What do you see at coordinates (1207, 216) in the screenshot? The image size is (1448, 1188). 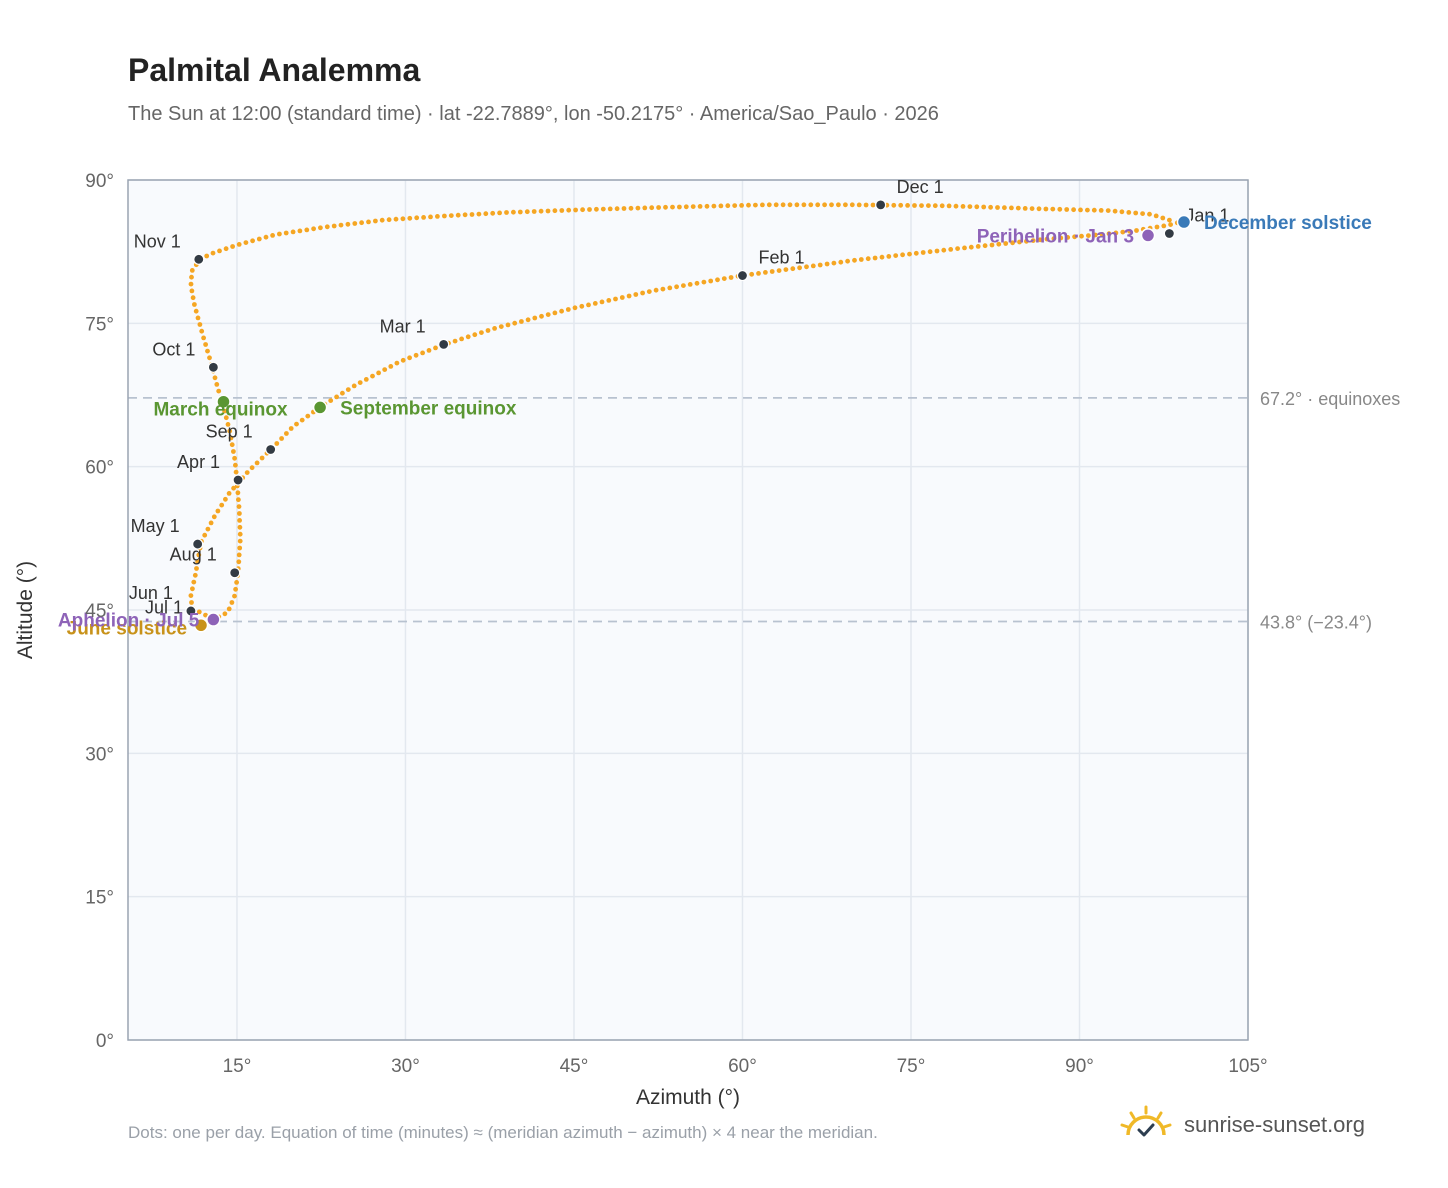 I see `month-label: Jan 1` at bounding box center [1207, 216].